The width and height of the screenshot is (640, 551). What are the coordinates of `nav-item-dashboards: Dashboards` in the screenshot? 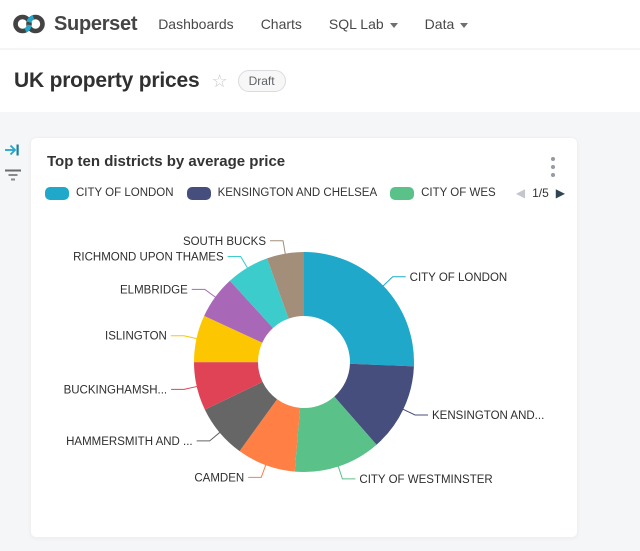 It's located at (196, 24).